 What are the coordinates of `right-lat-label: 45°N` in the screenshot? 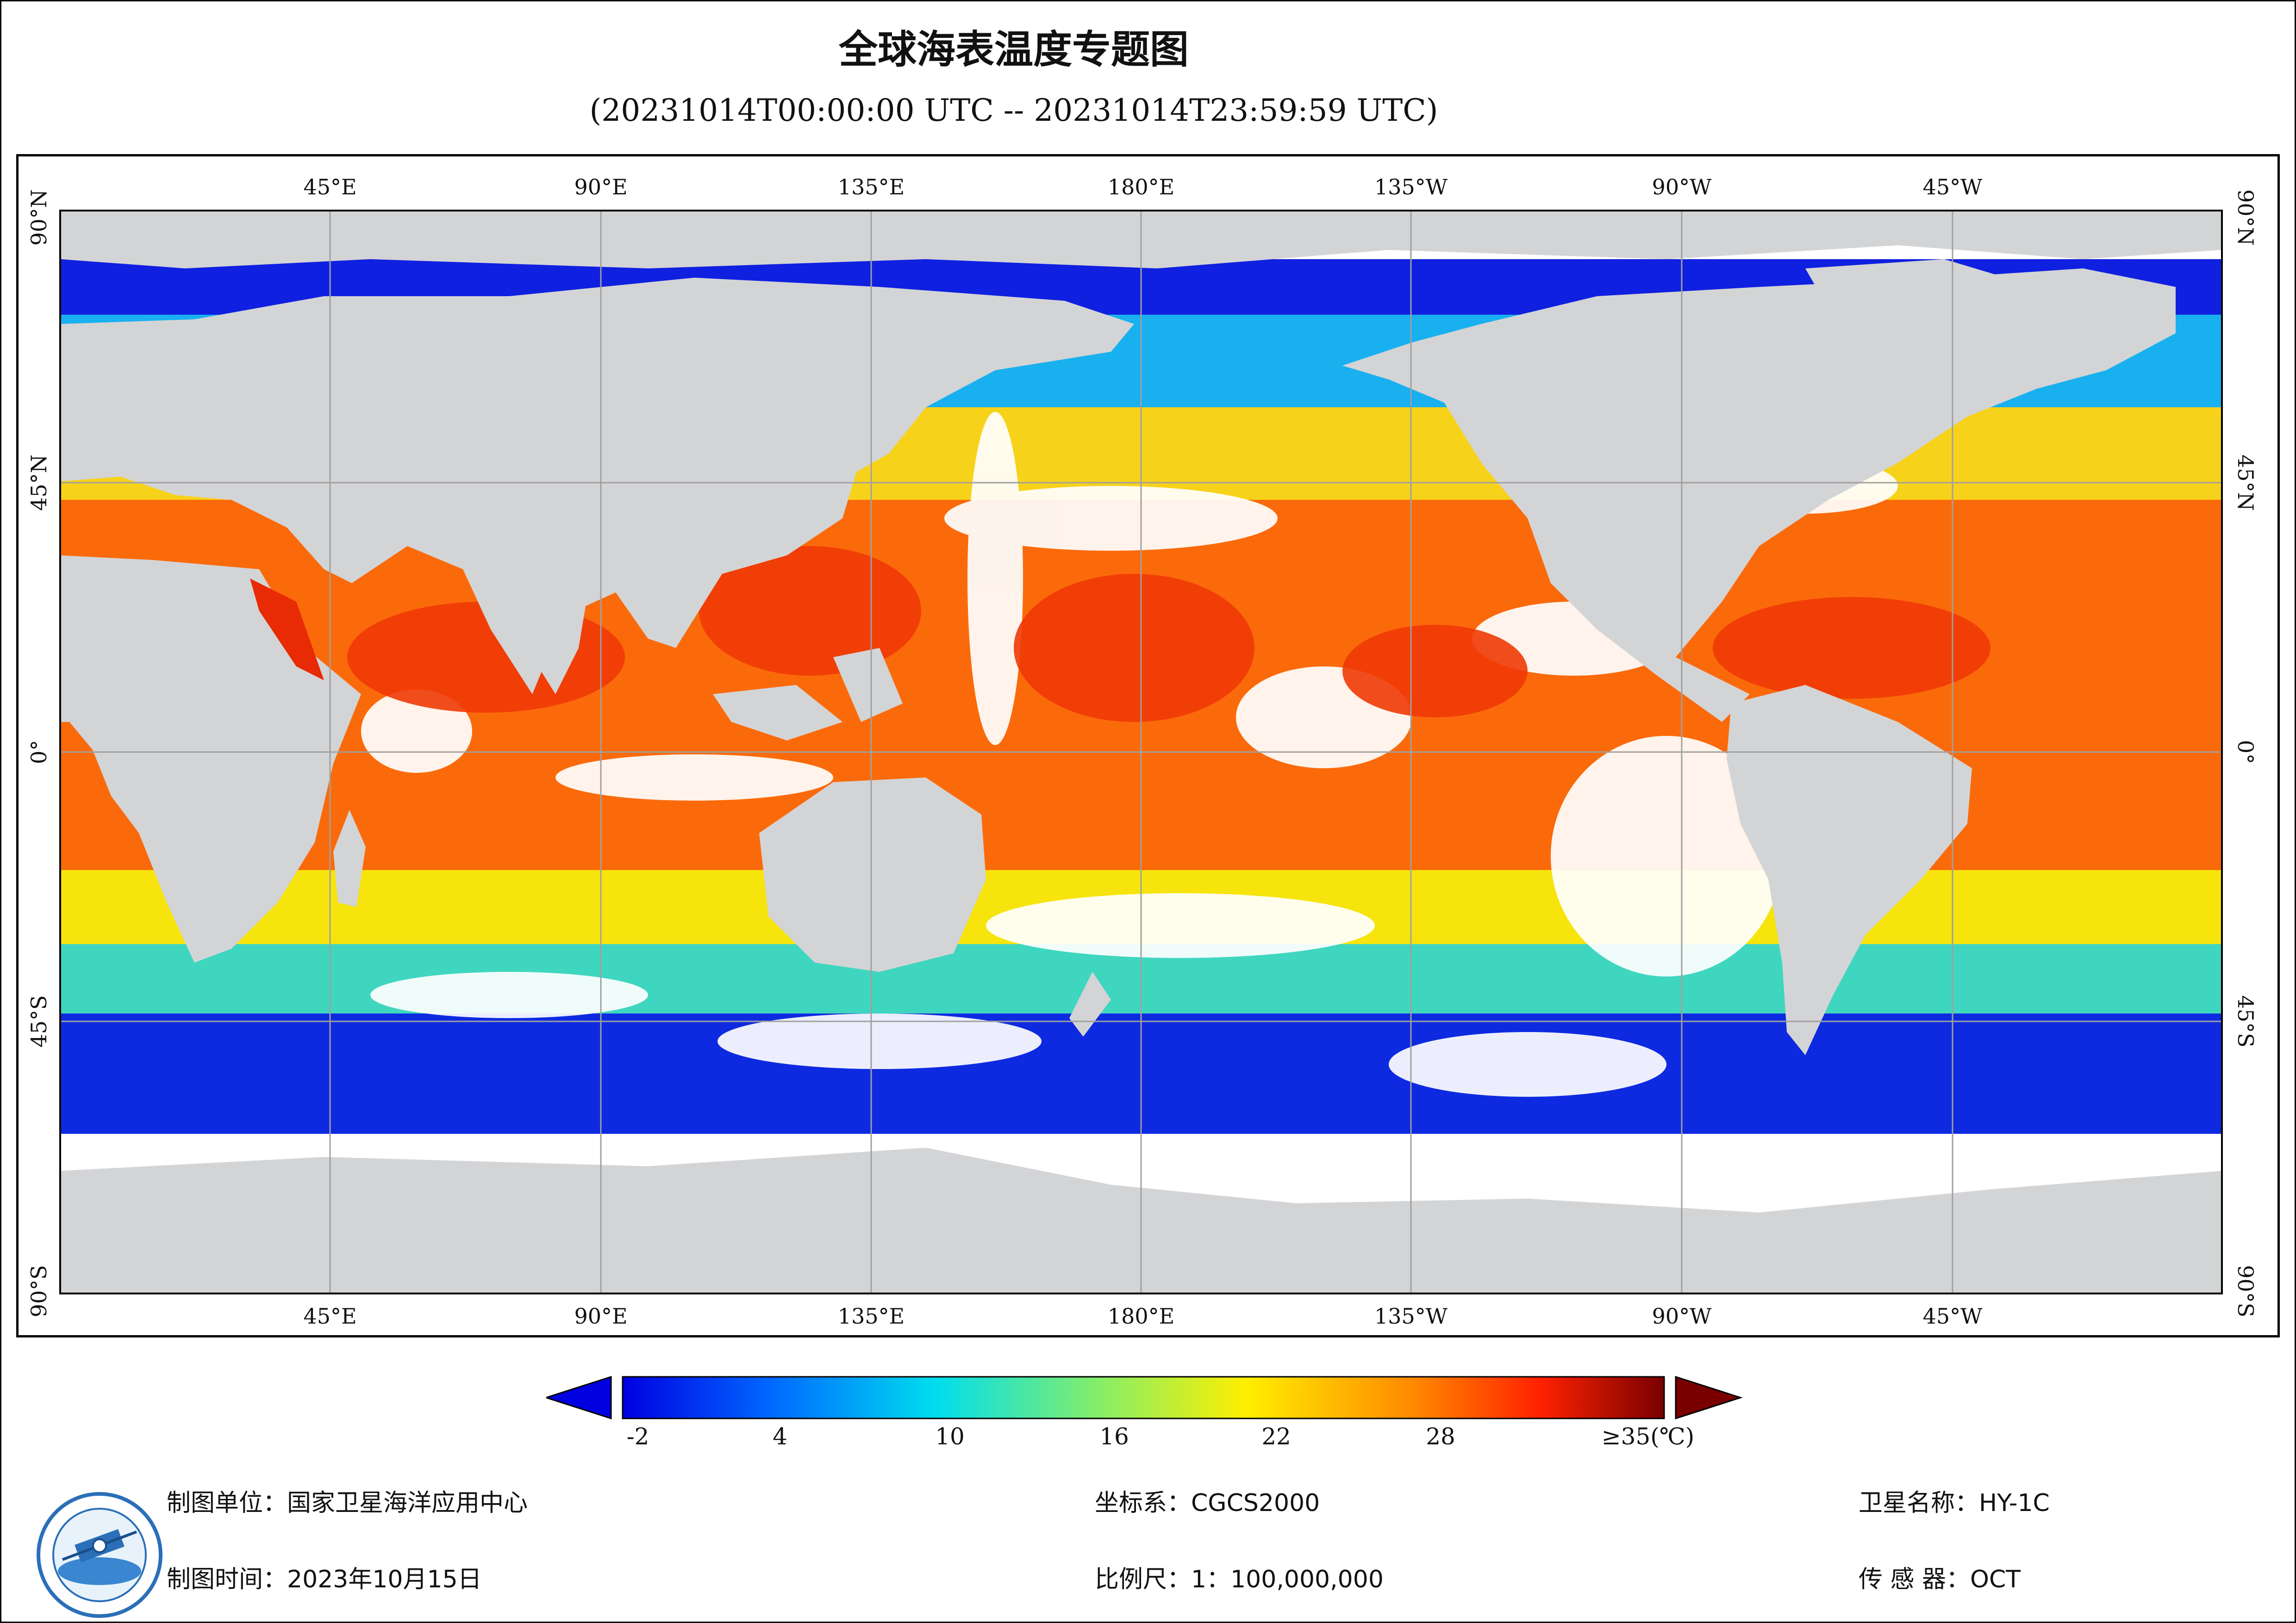 It's located at (2245, 482).